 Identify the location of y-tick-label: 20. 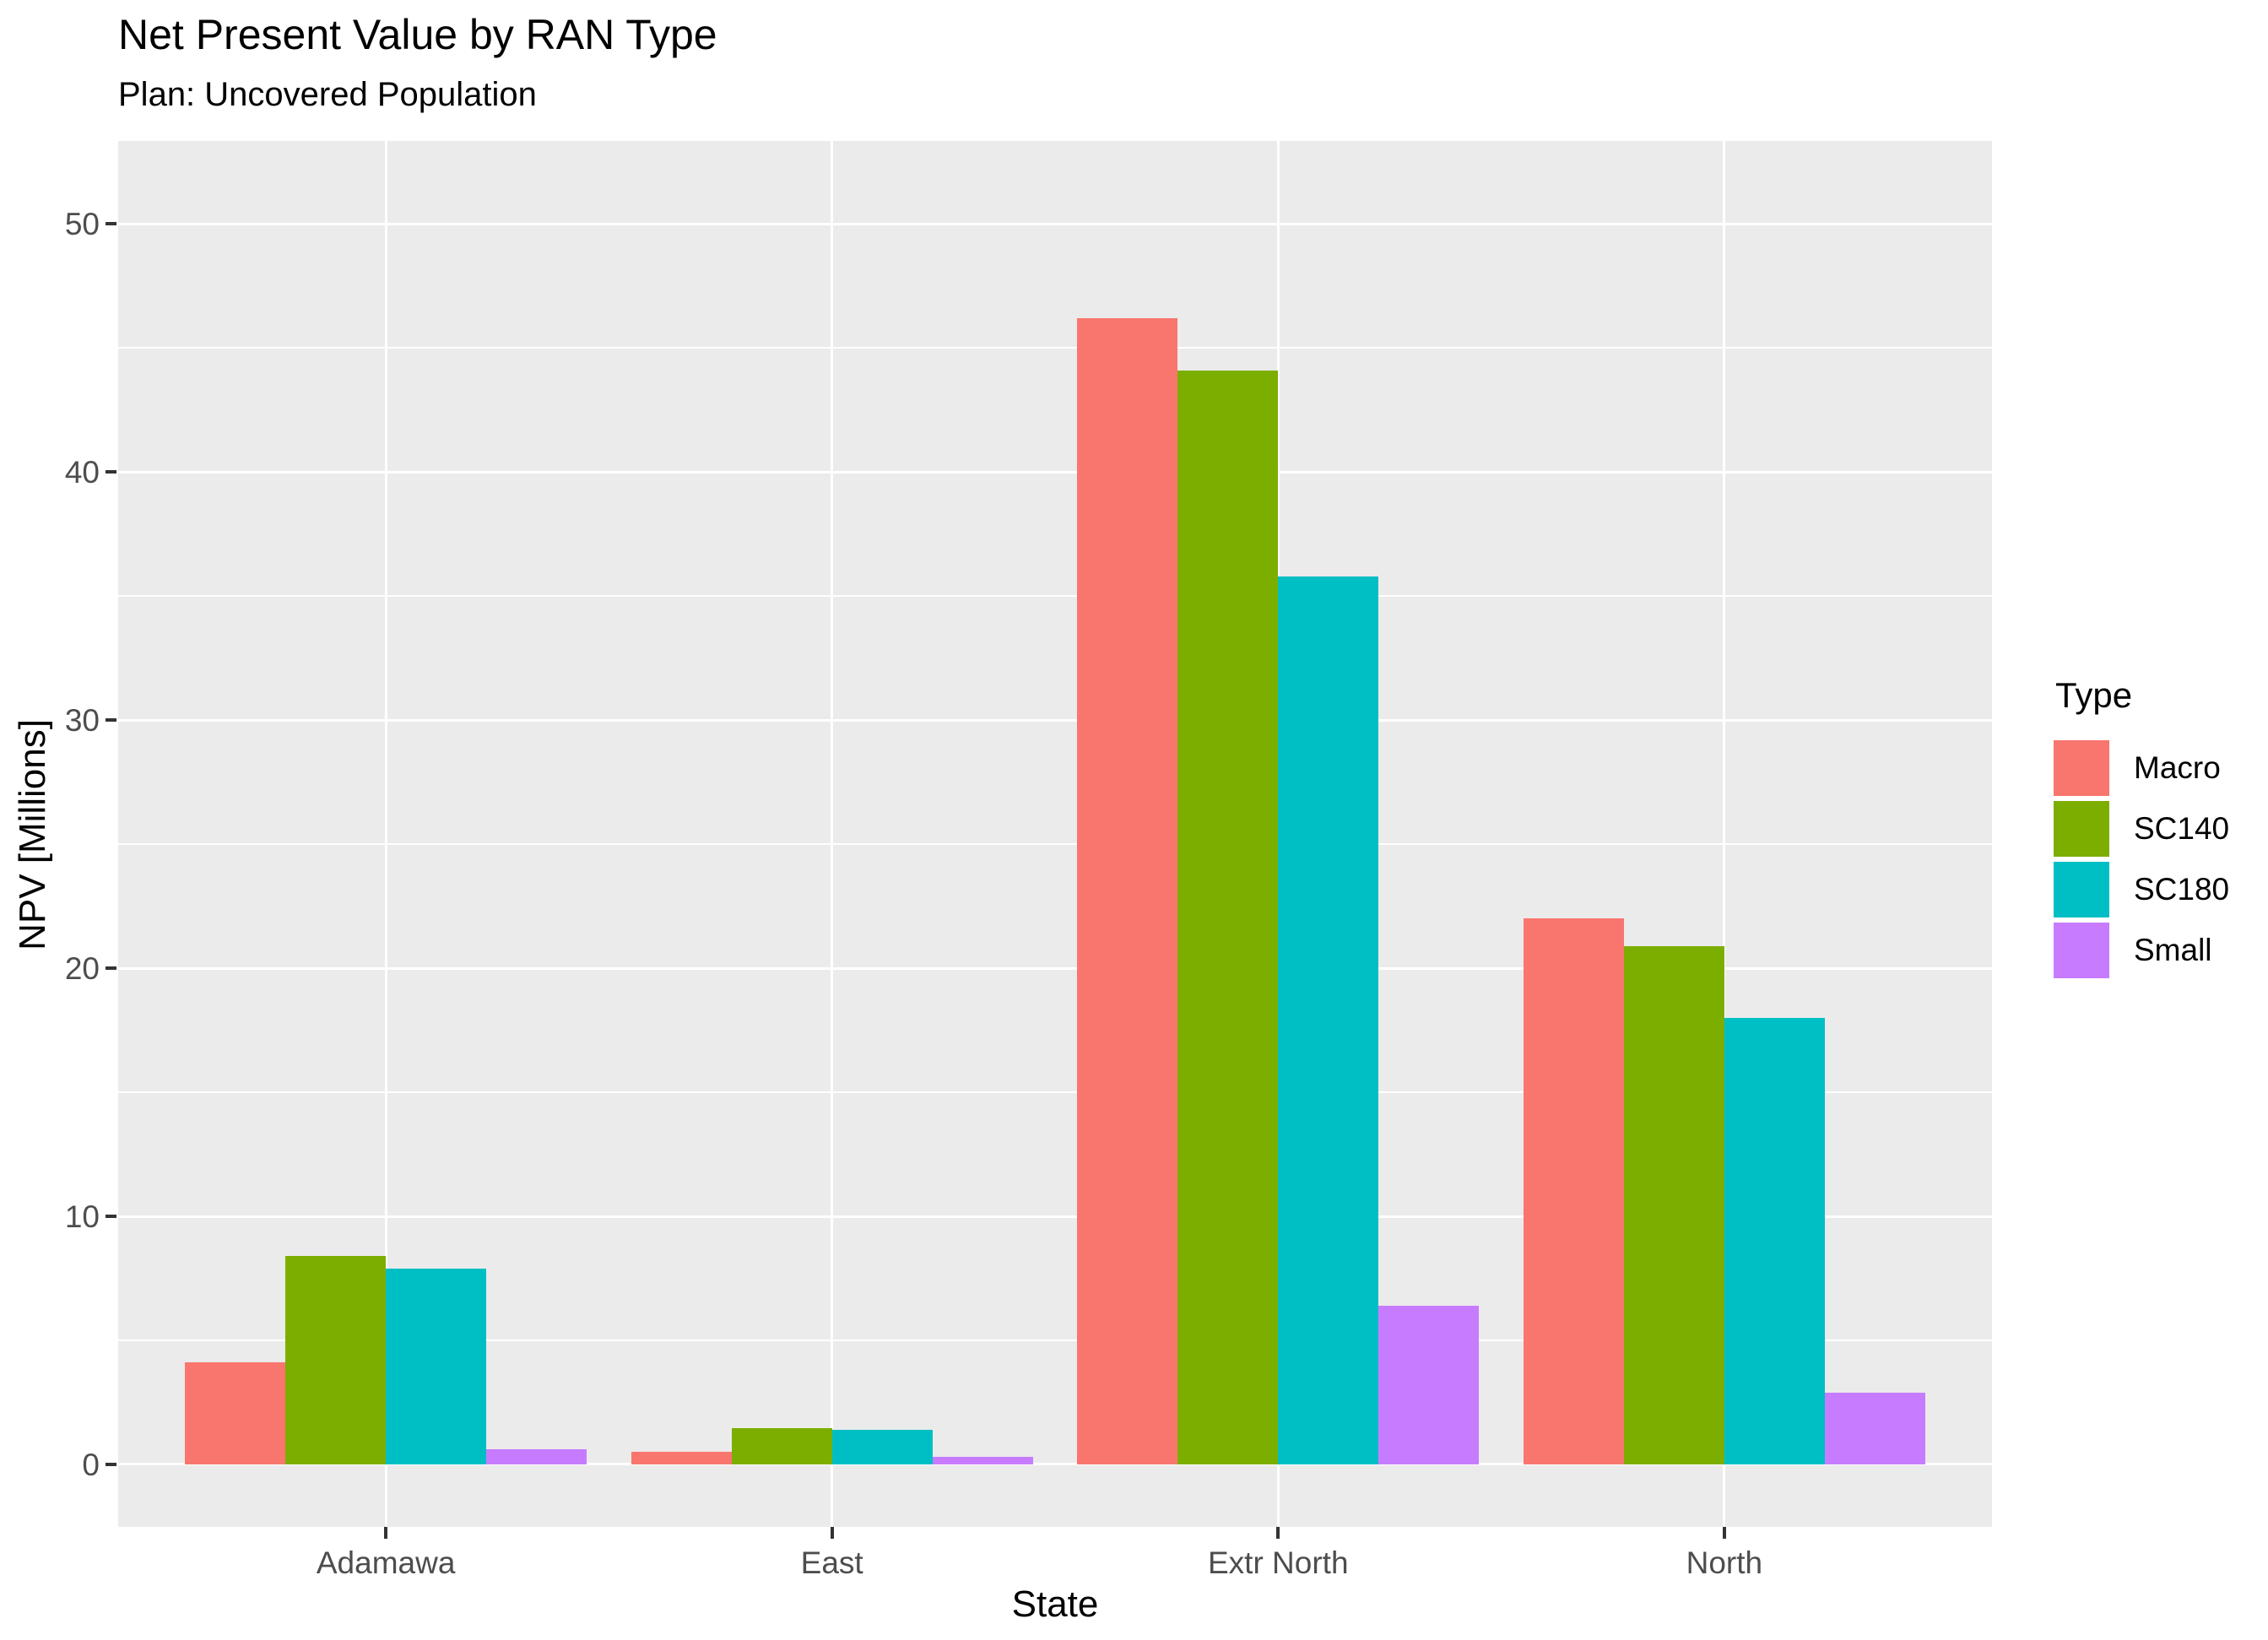
(82, 969).